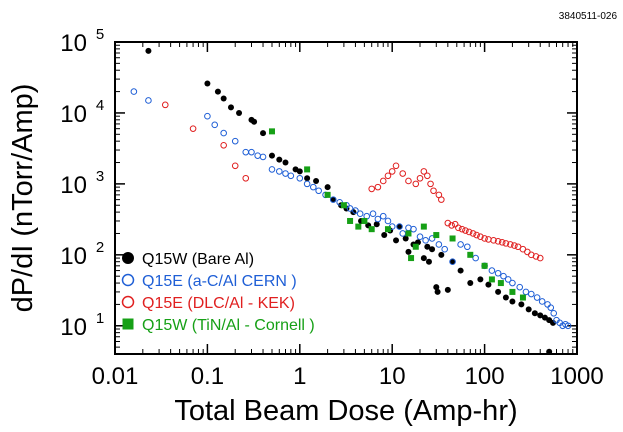 The height and width of the screenshot is (432, 623). I want to click on figure-id-text: 3840511-026, so click(587, 16).